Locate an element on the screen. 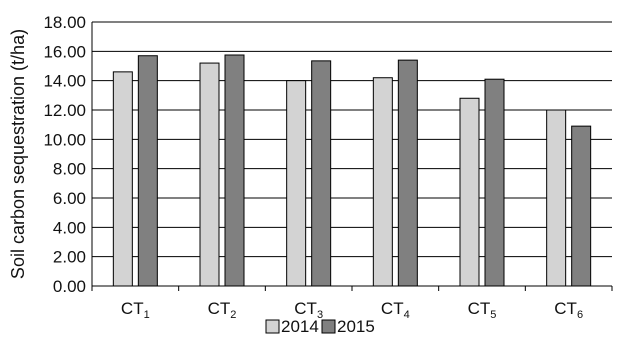 The width and height of the screenshot is (627, 345). bar-2015-CT5 is located at coordinates (494, 182).